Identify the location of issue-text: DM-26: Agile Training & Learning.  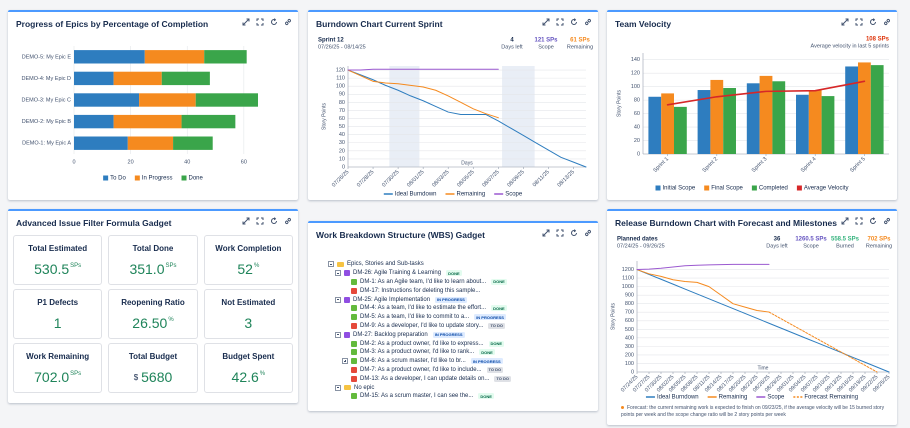
(397, 273).